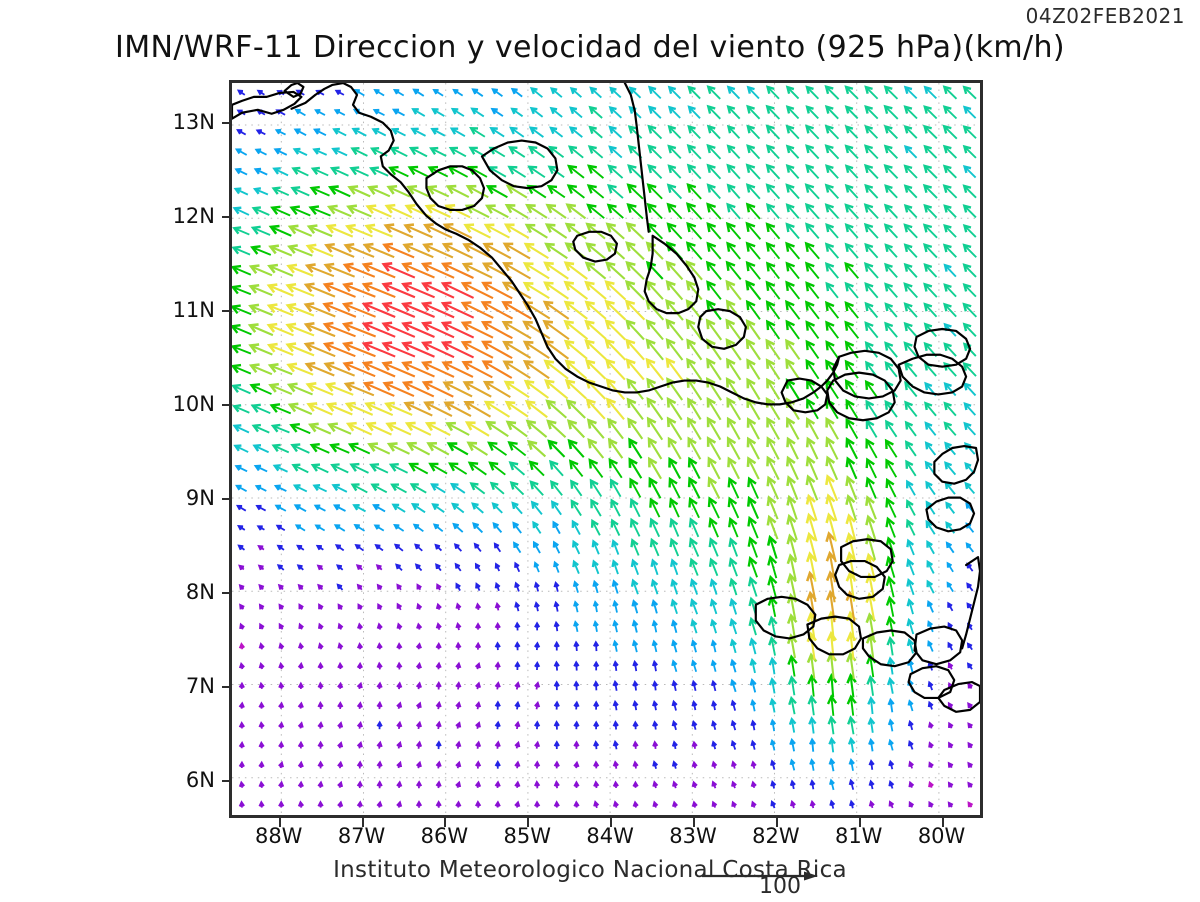  I want to click on reference-vector-label: 100, so click(780, 886).